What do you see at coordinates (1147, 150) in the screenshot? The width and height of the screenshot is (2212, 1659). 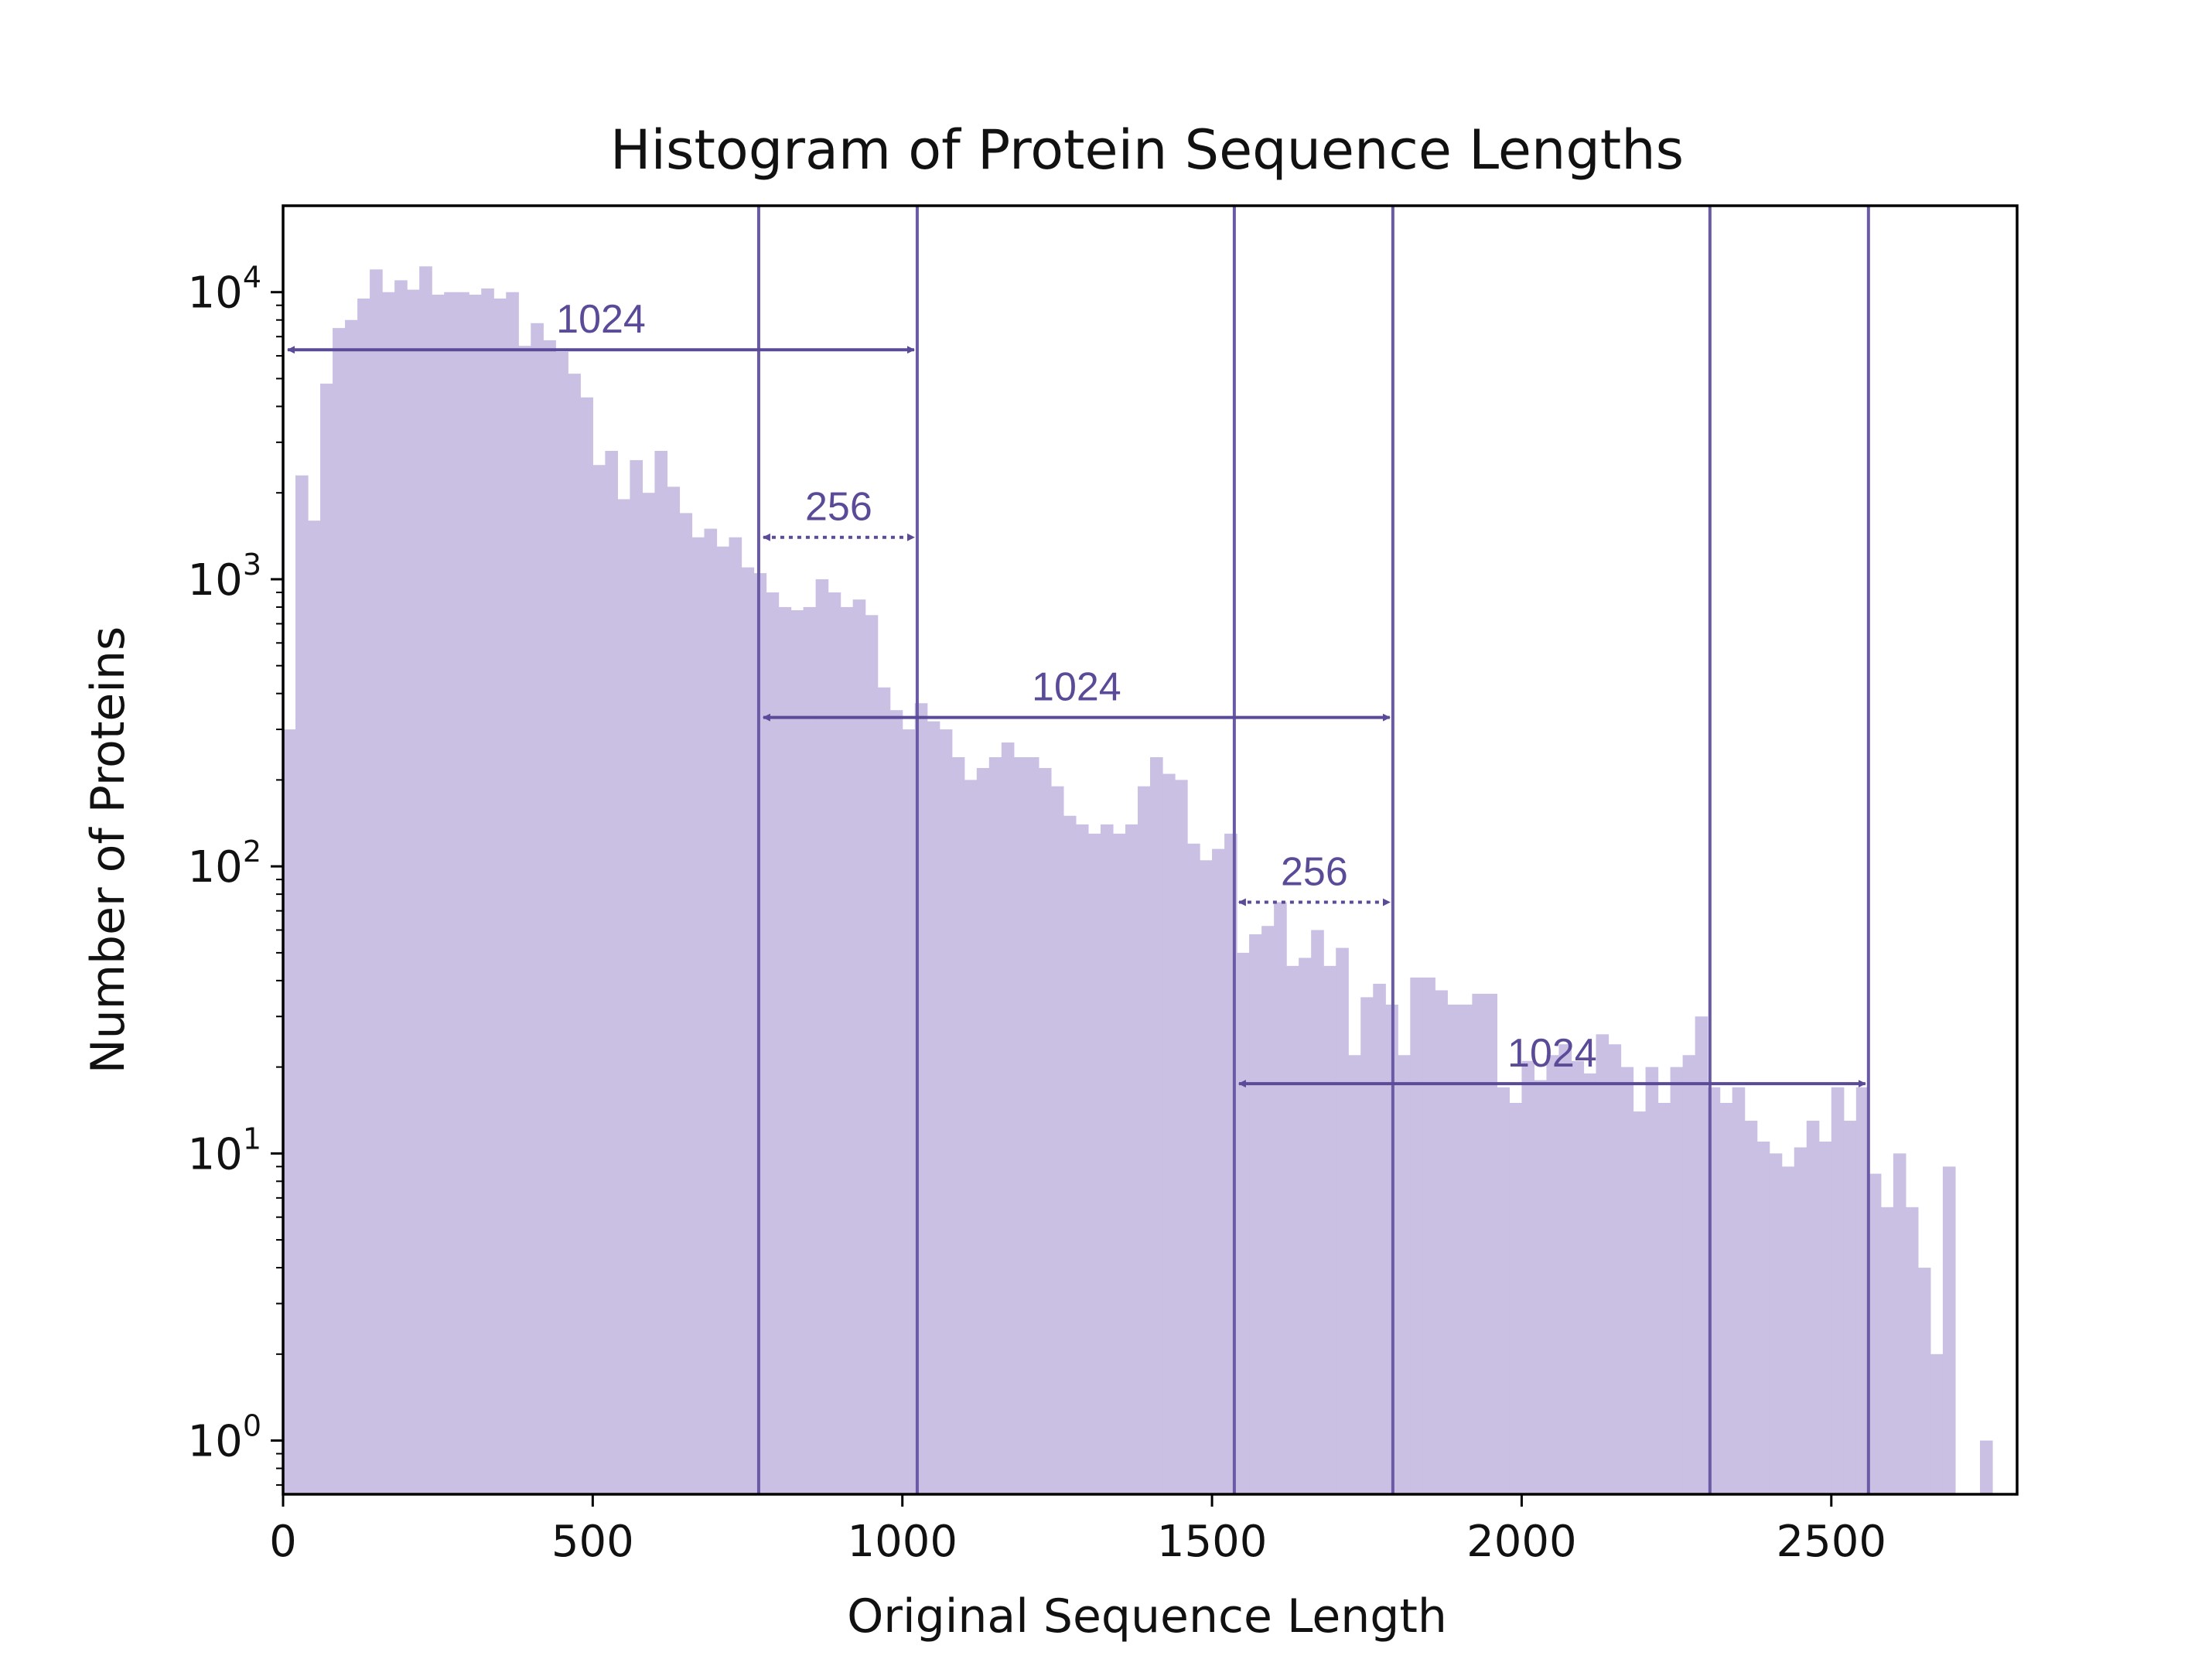 I see `chart-title: Histogram of Protein Sequence Lengths` at bounding box center [1147, 150].